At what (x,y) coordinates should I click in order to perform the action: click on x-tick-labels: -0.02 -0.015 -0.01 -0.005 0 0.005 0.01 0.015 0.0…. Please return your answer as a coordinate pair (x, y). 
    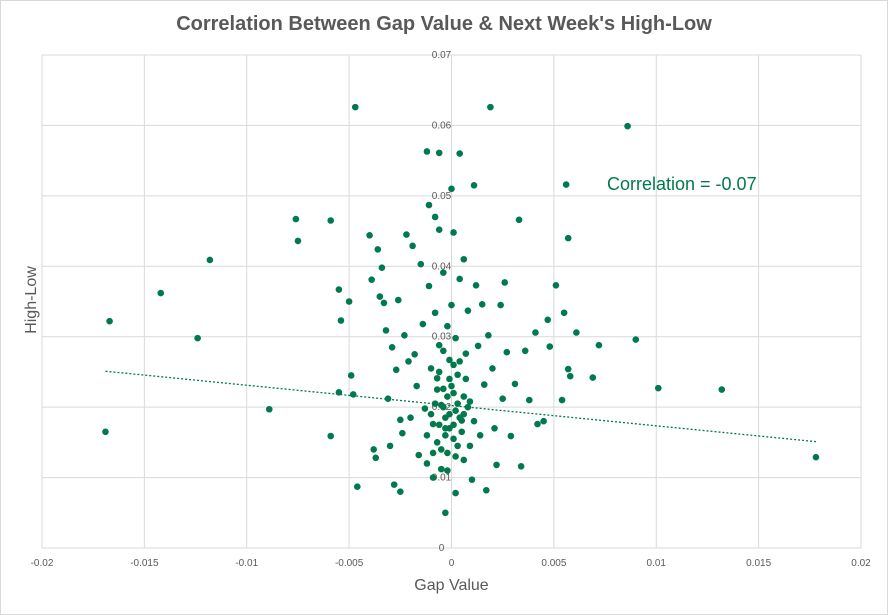
    Looking at the image, I should click on (451, 563).